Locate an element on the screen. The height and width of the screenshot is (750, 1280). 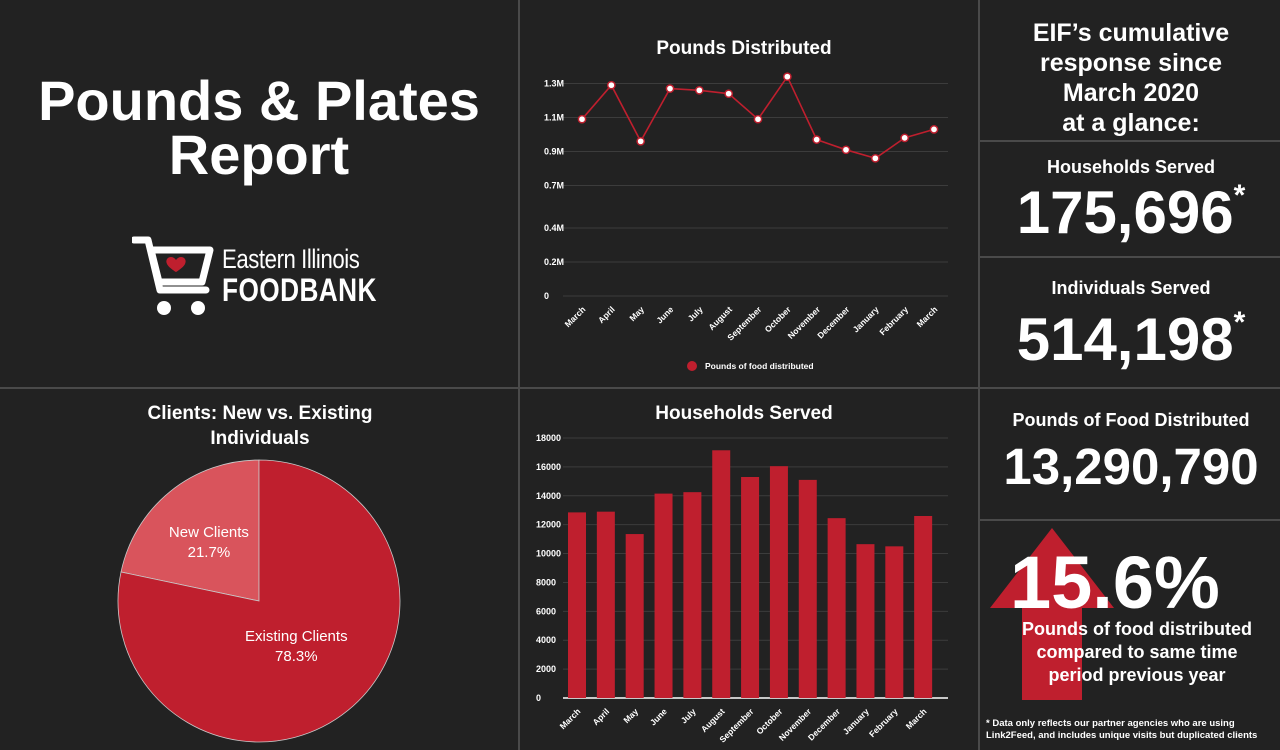
page-title: Pounds & Plates Report is located at coordinates (259, 127).